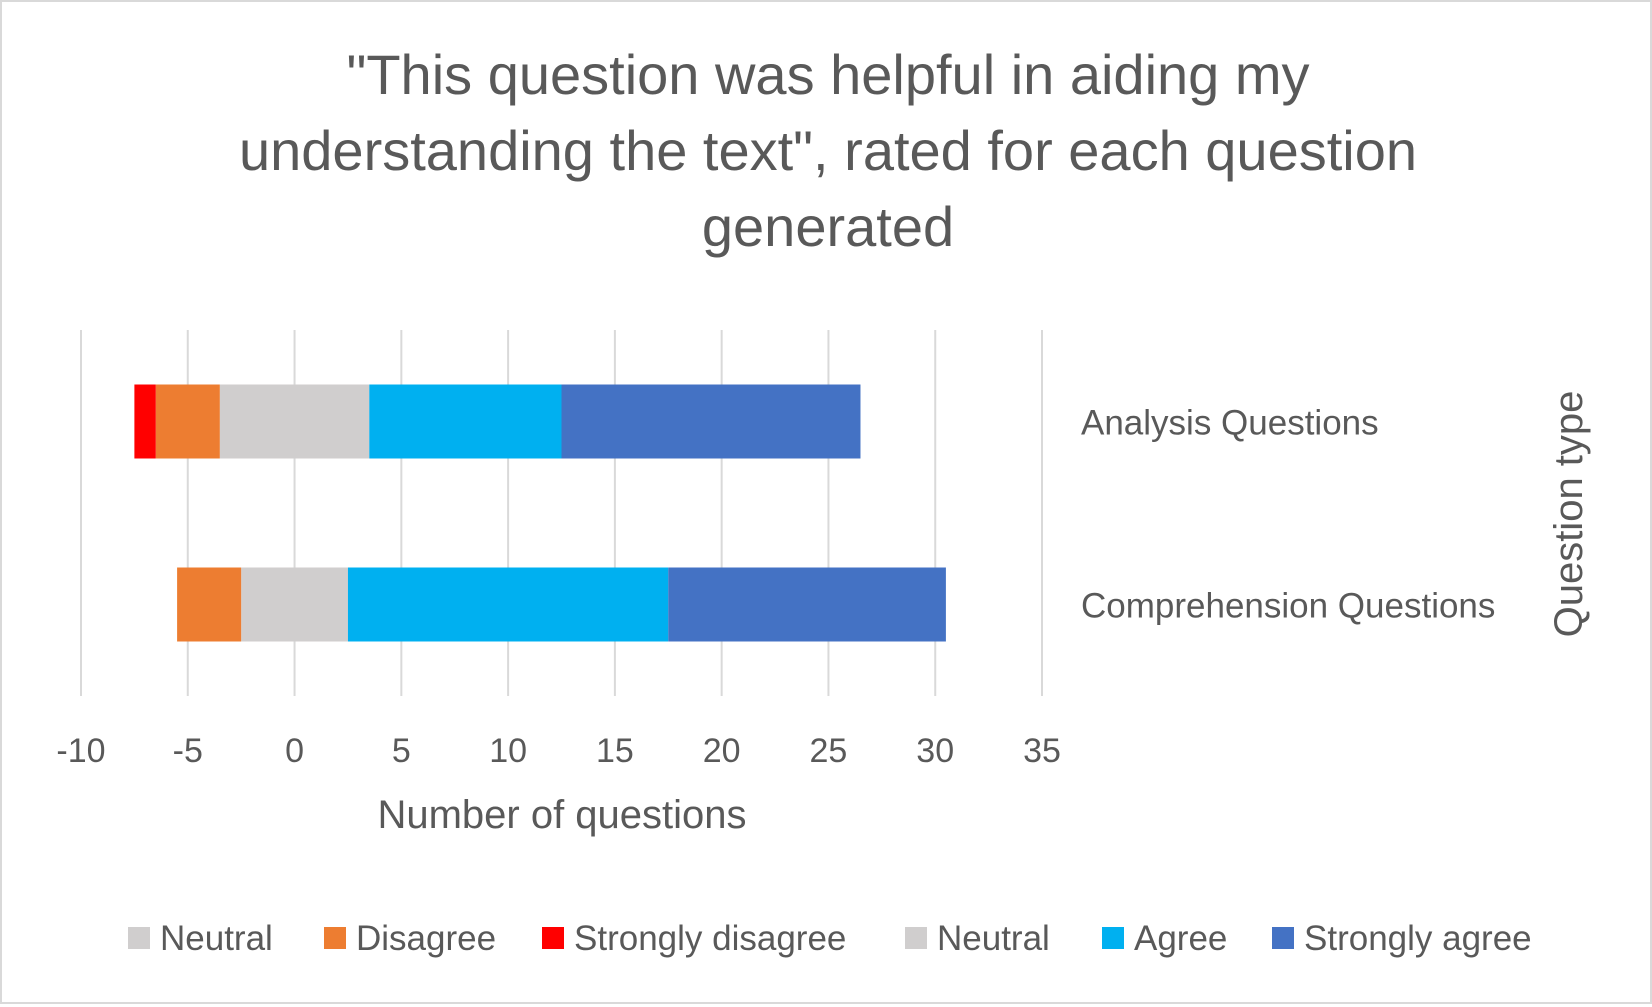  I want to click on x-tick-label: 20, so click(722, 751).